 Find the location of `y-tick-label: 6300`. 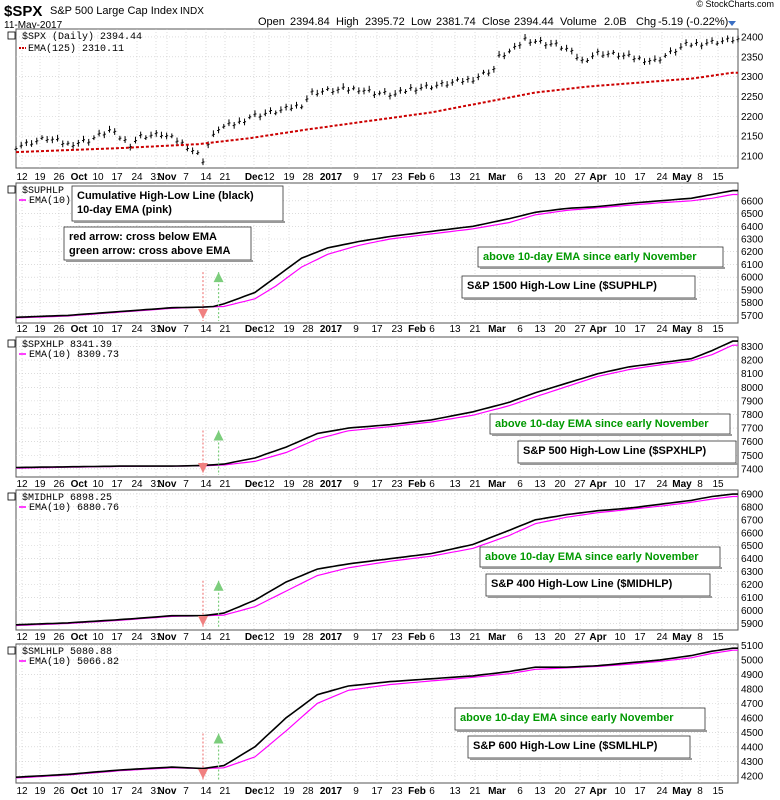

y-tick-label: 6300 is located at coordinates (752, 240).